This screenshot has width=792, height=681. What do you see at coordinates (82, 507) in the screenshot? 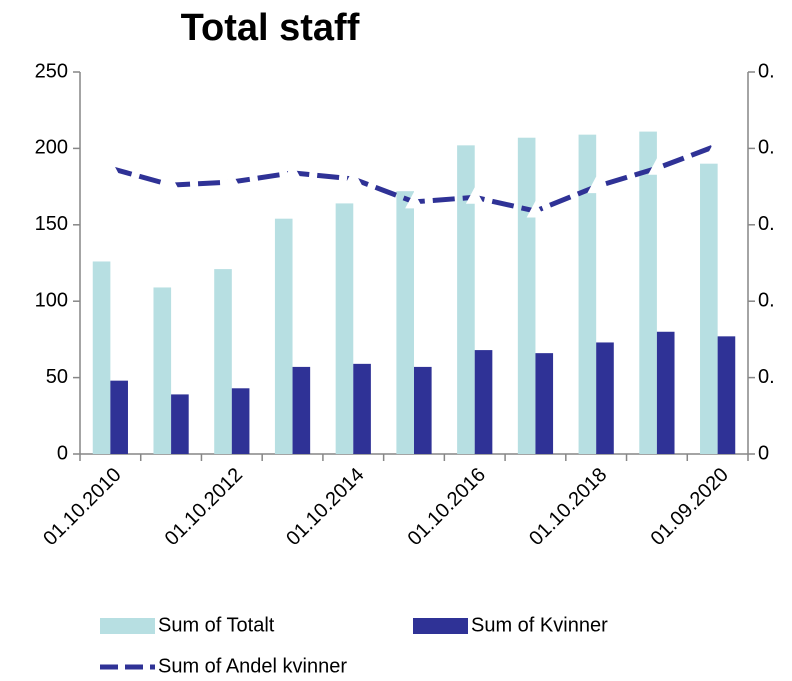
I see `x-tick-label: 01.10.2010` at bounding box center [82, 507].